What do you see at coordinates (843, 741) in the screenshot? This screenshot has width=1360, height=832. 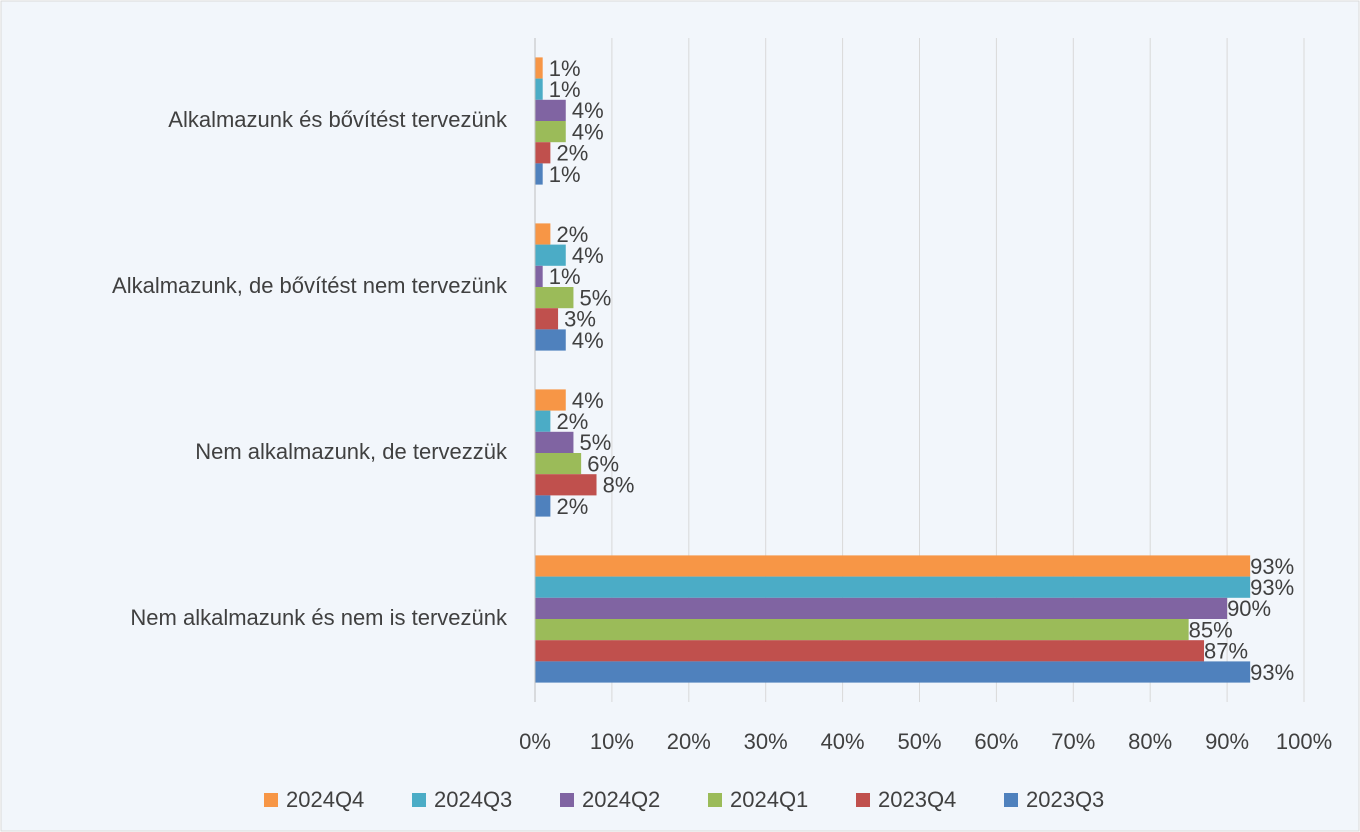 I see `x-tick-label: 40%` at bounding box center [843, 741].